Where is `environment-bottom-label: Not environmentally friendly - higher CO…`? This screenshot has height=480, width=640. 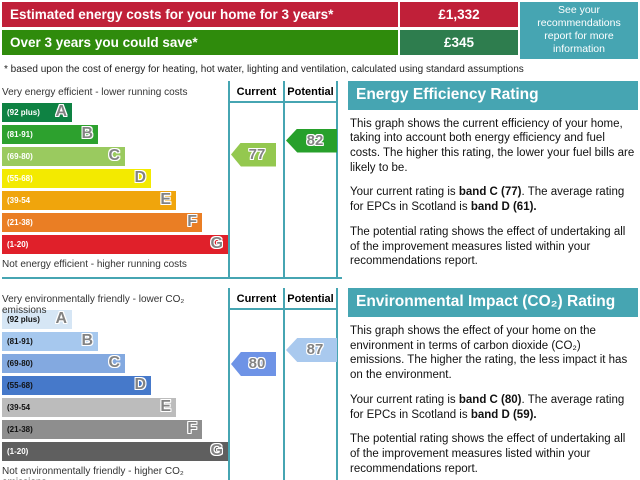
environment-bottom-label: Not environmentally friendly - higher CO… is located at coordinates (93, 472).